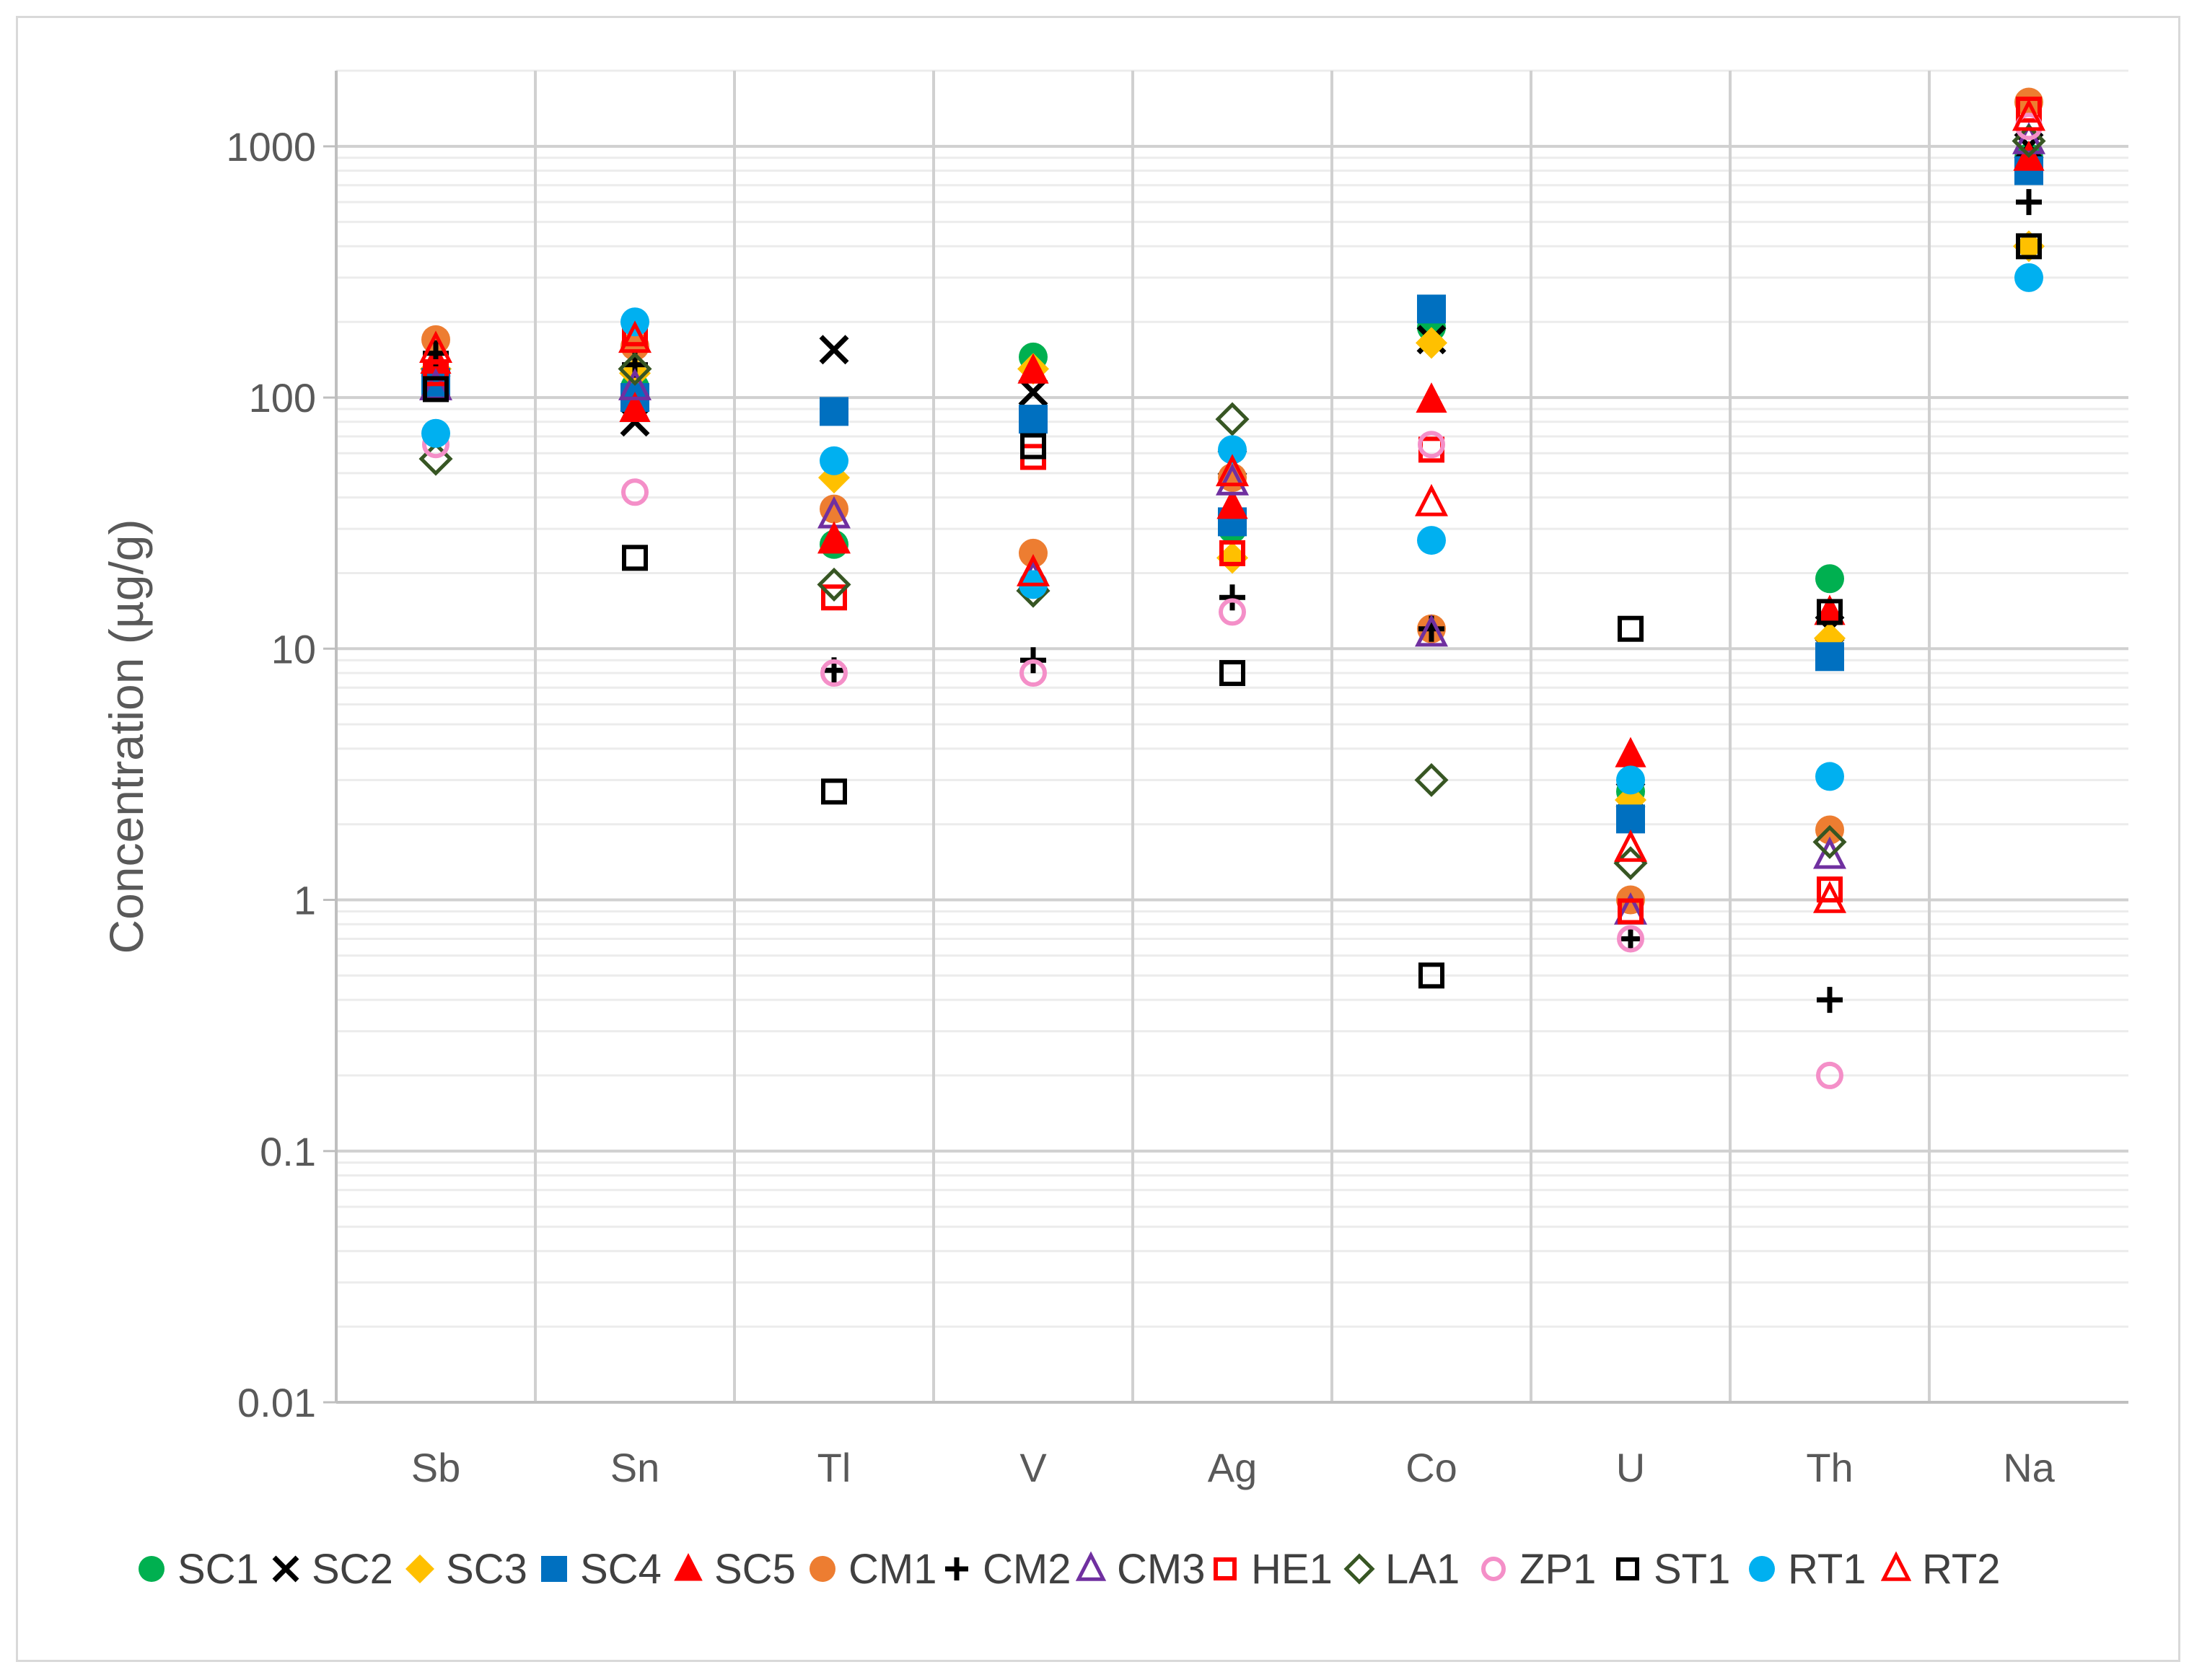 The image size is (2202, 1680). I want to click on legend-label-st1: ST1, so click(1692, 1569).